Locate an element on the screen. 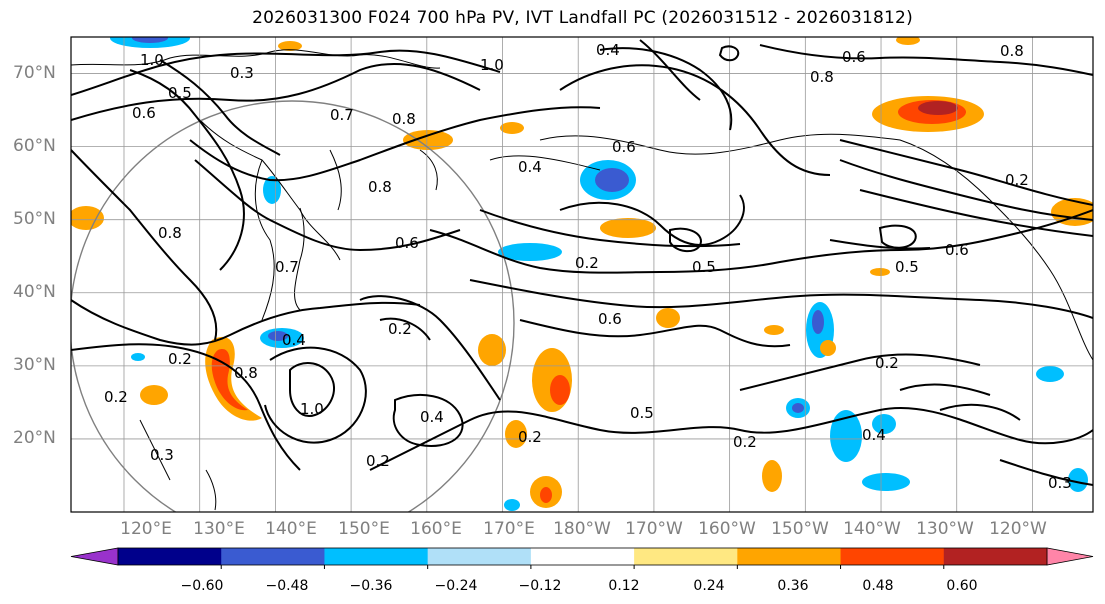  lat-label: 20°N is located at coordinates (34, 438).